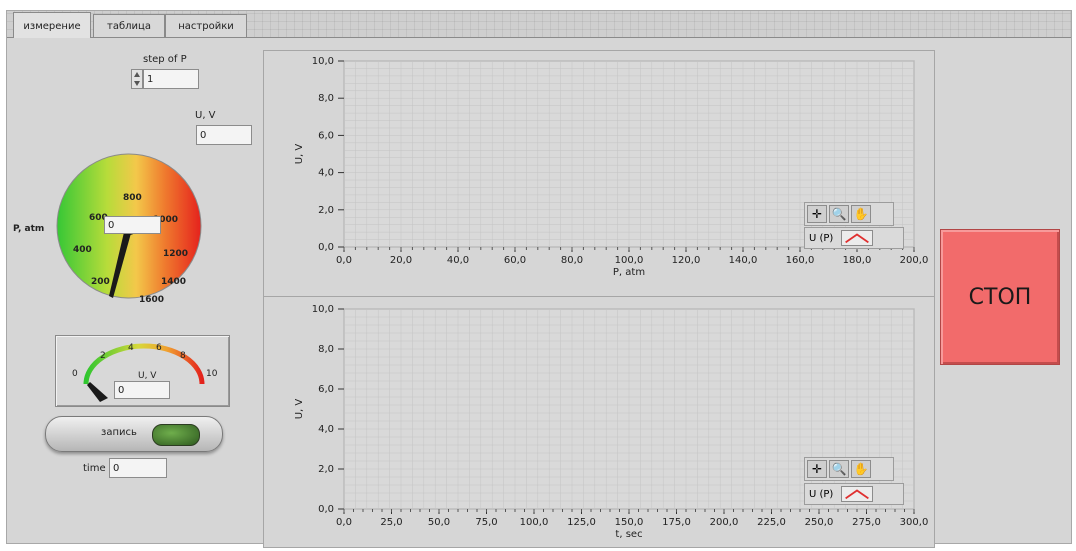 The height and width of the screenshot is (551, 1076). I want to click on graph-bottom-xtick-label: 300,0, so click(914, 522).